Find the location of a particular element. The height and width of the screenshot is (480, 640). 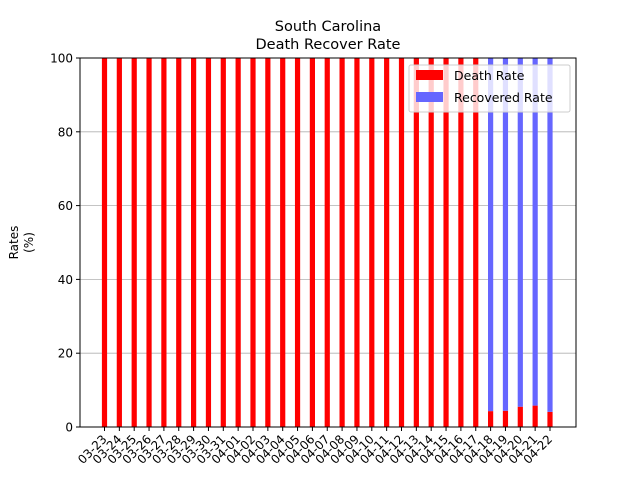

y-axis-label-line-2: (%) is located at coordinates (29, 242).